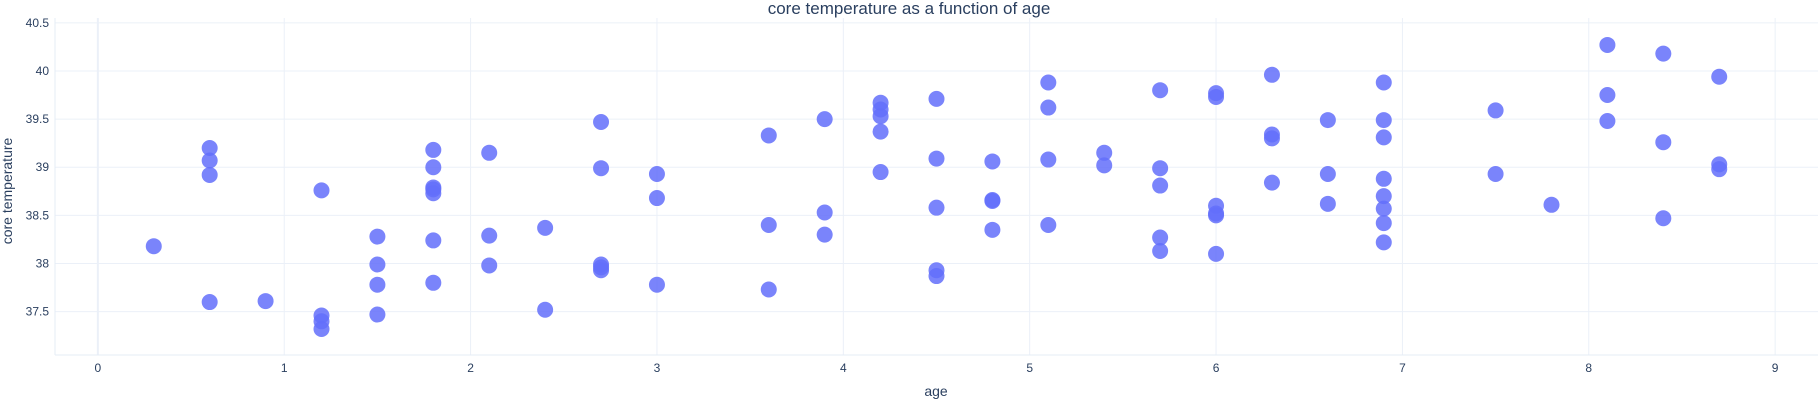  Describe the element at coordinates (1588, 368) in the screenshot. I see `x-tick-label: 8` at that location.